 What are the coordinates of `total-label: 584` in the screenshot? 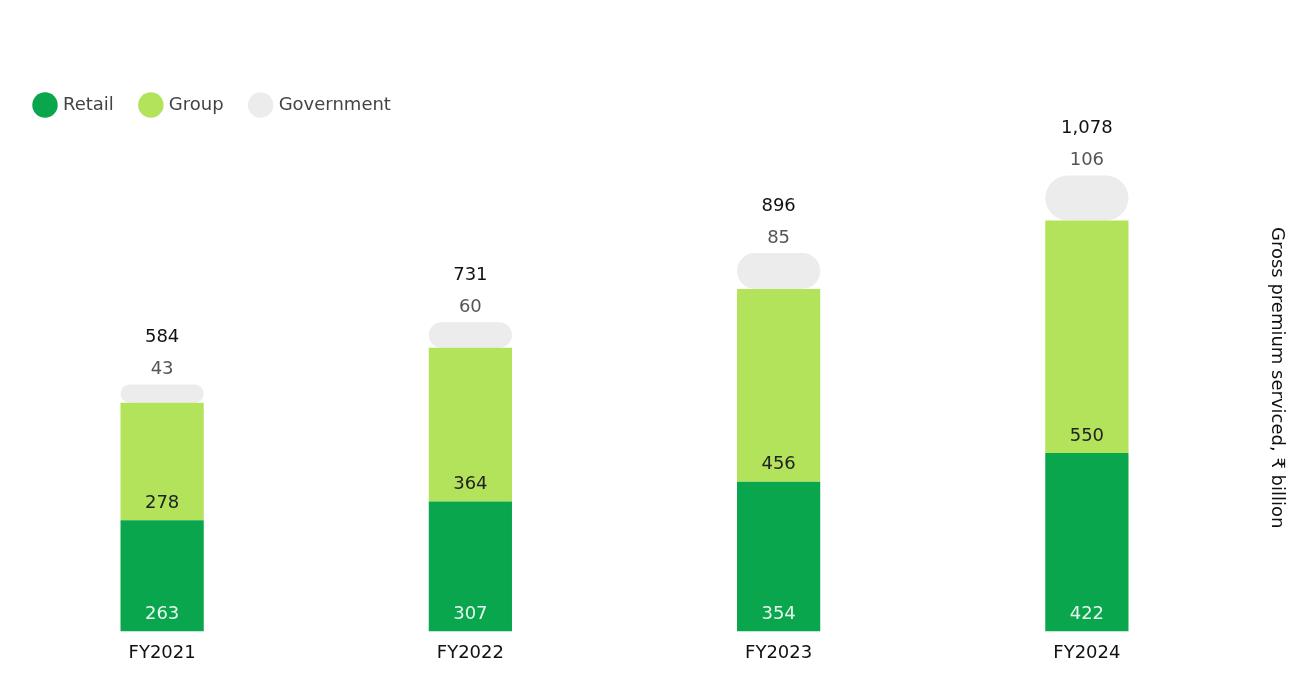 It's located at (162, 336).